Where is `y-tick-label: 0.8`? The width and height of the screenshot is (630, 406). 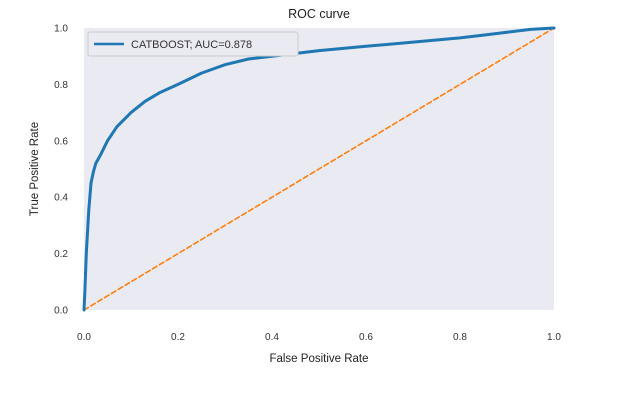
y-tick-label: 0.8 is located at coordinates (61, 85).